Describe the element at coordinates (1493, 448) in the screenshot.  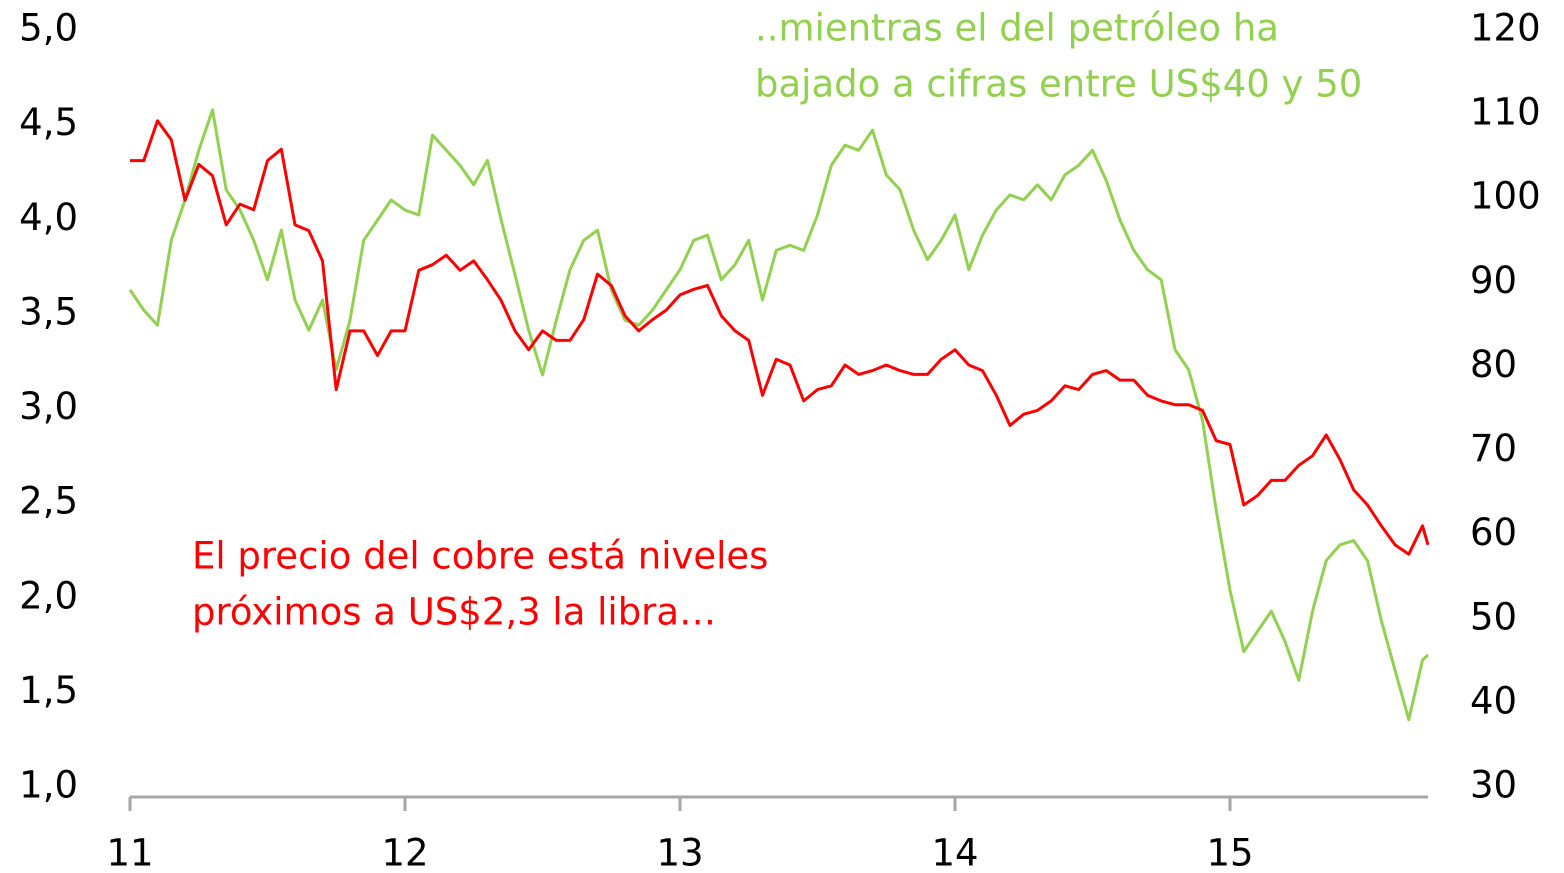
I see `y2-tick-label: 70` at that location.